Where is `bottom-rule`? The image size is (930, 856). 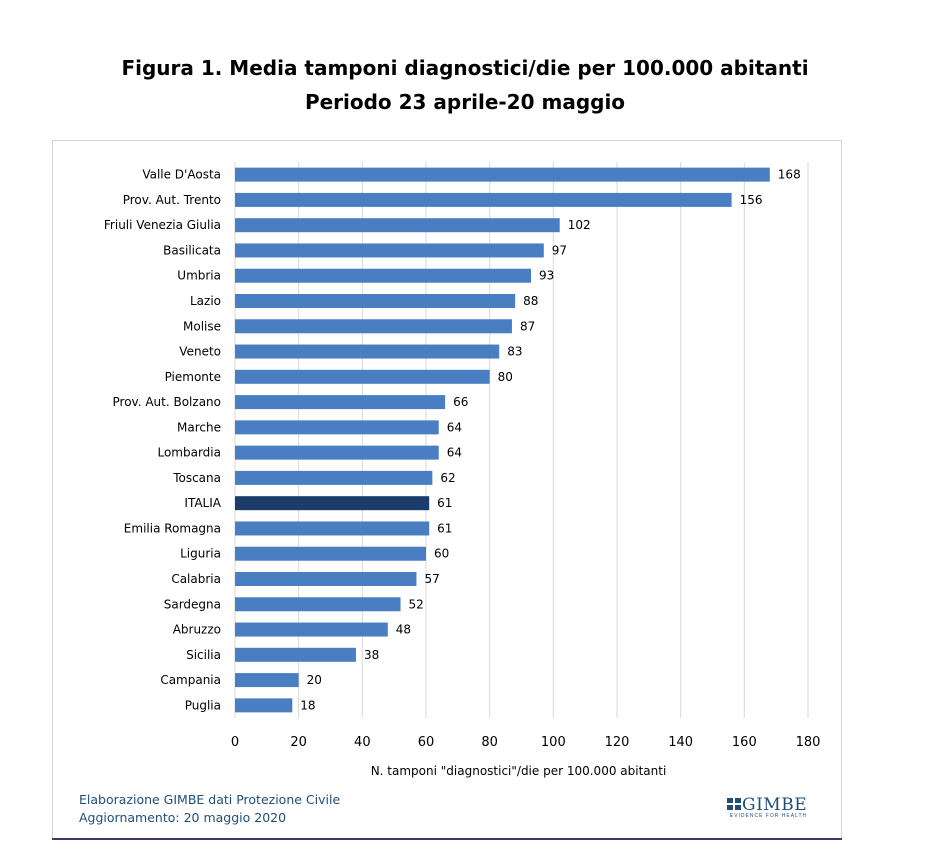
bottom-rule is located at coordinates (447, 839).